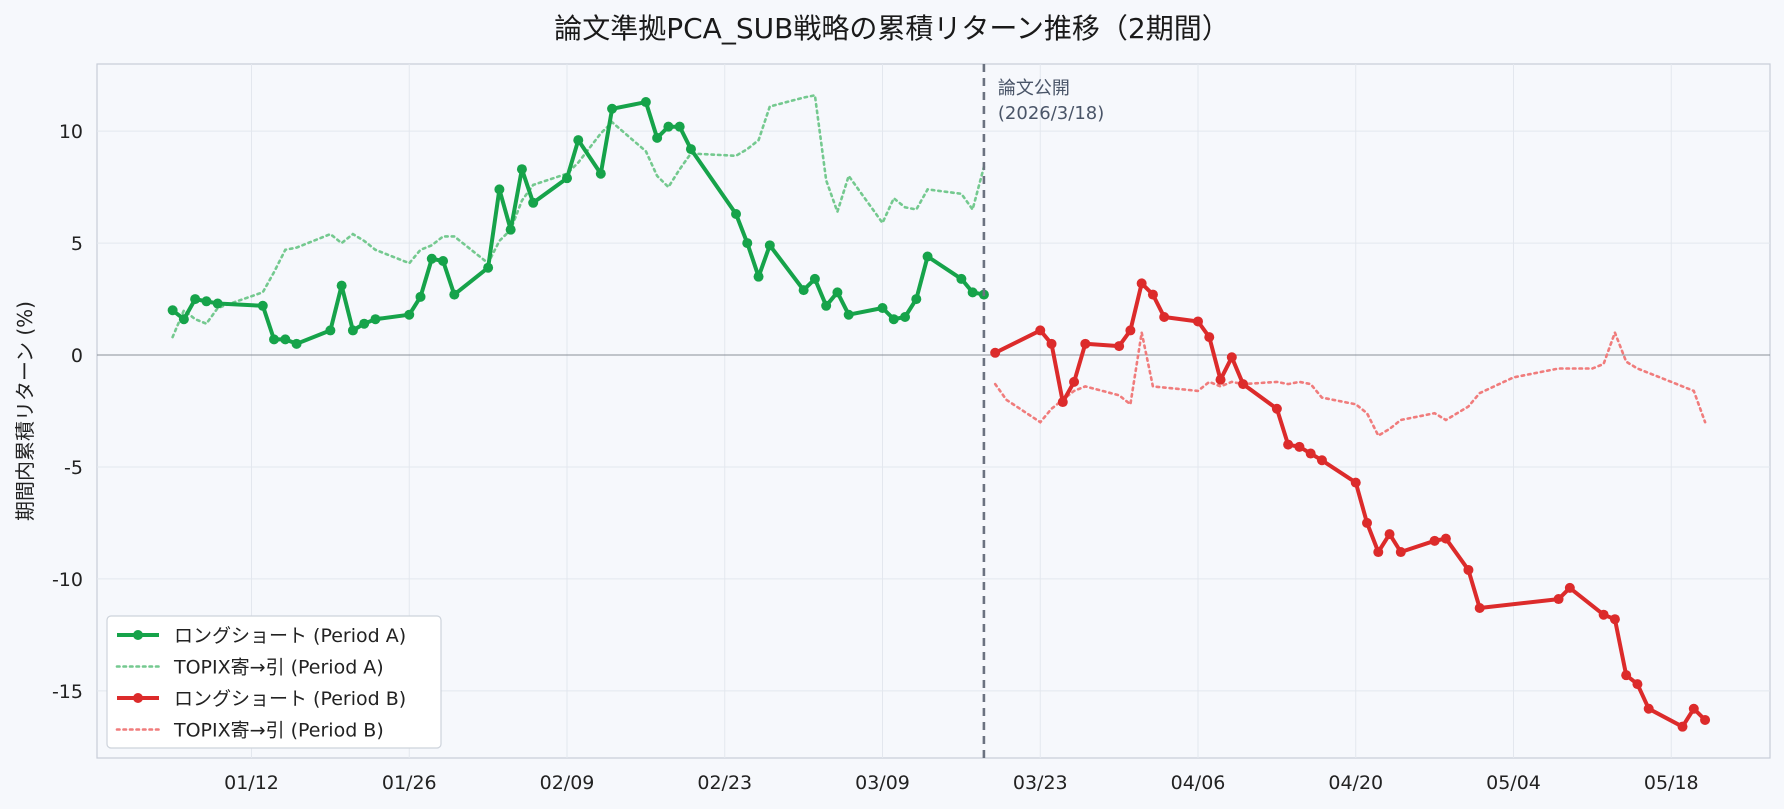 This screenshot has height=809, width=1784. I want to click on x-tick-label: 02/09, so click(567, 783).